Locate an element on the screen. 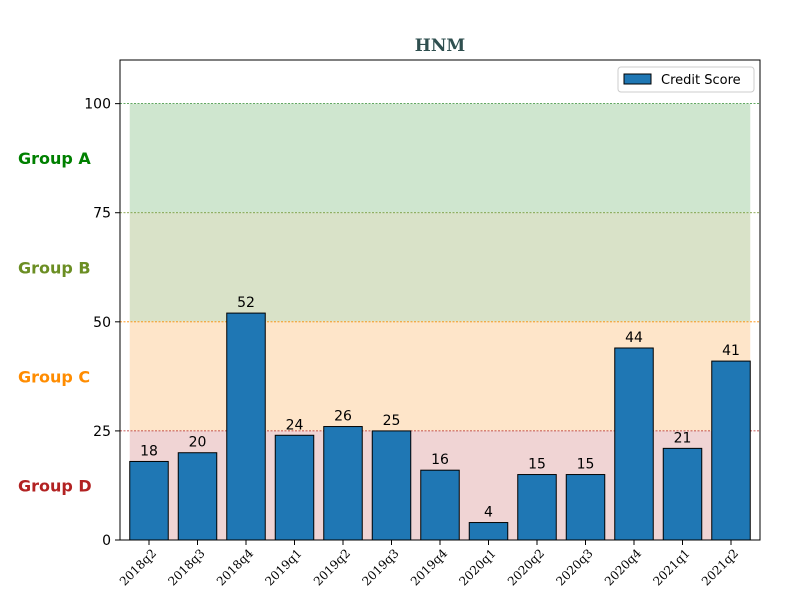  group-labels: Group A Group B Group C Group D is located at coordinates (55, 322).